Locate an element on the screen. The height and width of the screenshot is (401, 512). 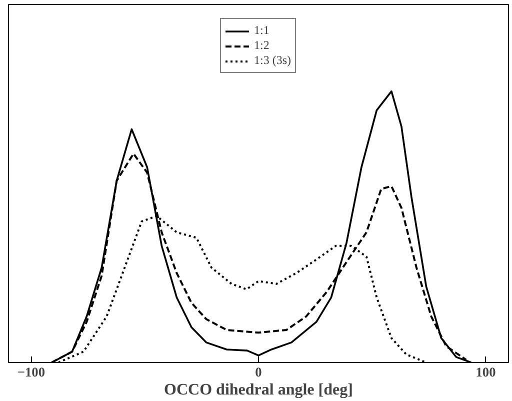
x-tick-label: 100 is located at coordinates (486, 372).